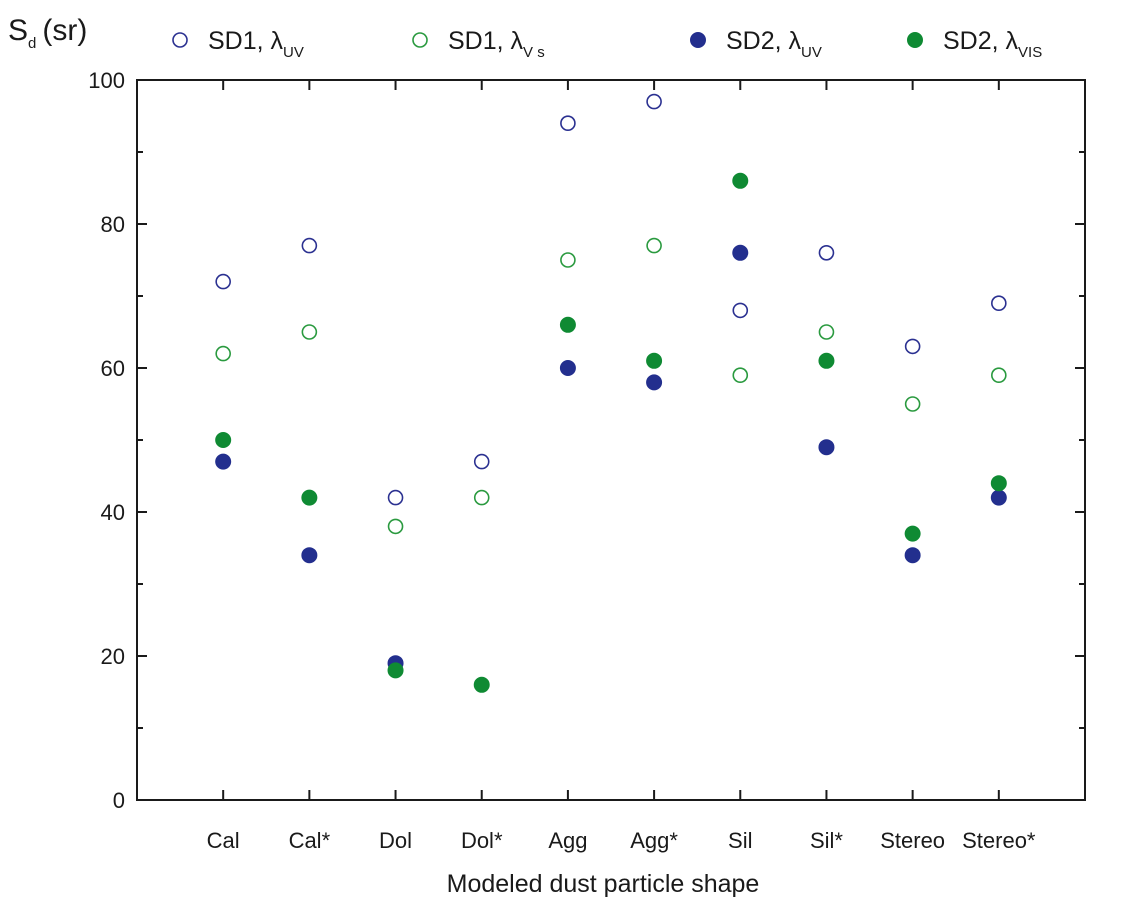 The width and height of the screenshot is (1123, 908). What do you see at coordinates (32, 43) in the screenshot?
I see `y-axis-title-sub: d` at bounding box center [32, 43].